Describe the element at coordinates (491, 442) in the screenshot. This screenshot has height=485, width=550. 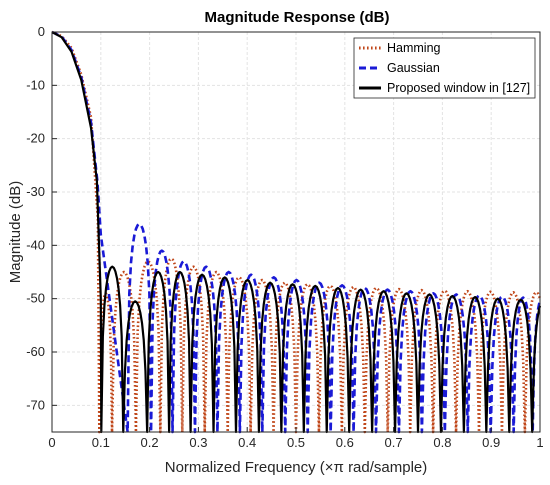
I see `x-tick-label: 0.9` at that location.